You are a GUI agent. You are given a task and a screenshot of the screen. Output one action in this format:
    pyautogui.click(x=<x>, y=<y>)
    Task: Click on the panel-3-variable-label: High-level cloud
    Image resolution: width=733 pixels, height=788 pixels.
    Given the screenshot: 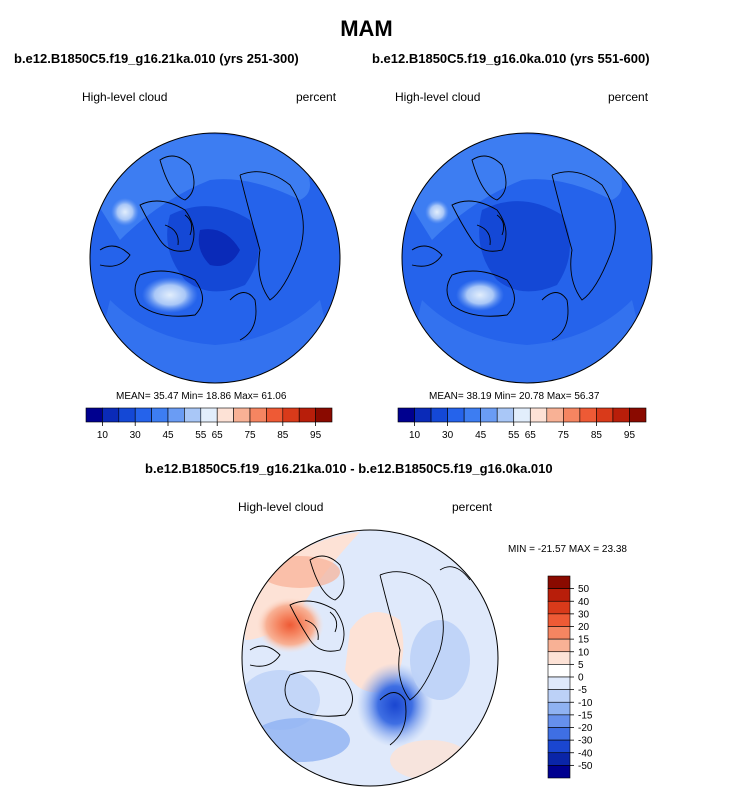 What is the action you would take?
    pyautogui.click(x=281, y=507)
    